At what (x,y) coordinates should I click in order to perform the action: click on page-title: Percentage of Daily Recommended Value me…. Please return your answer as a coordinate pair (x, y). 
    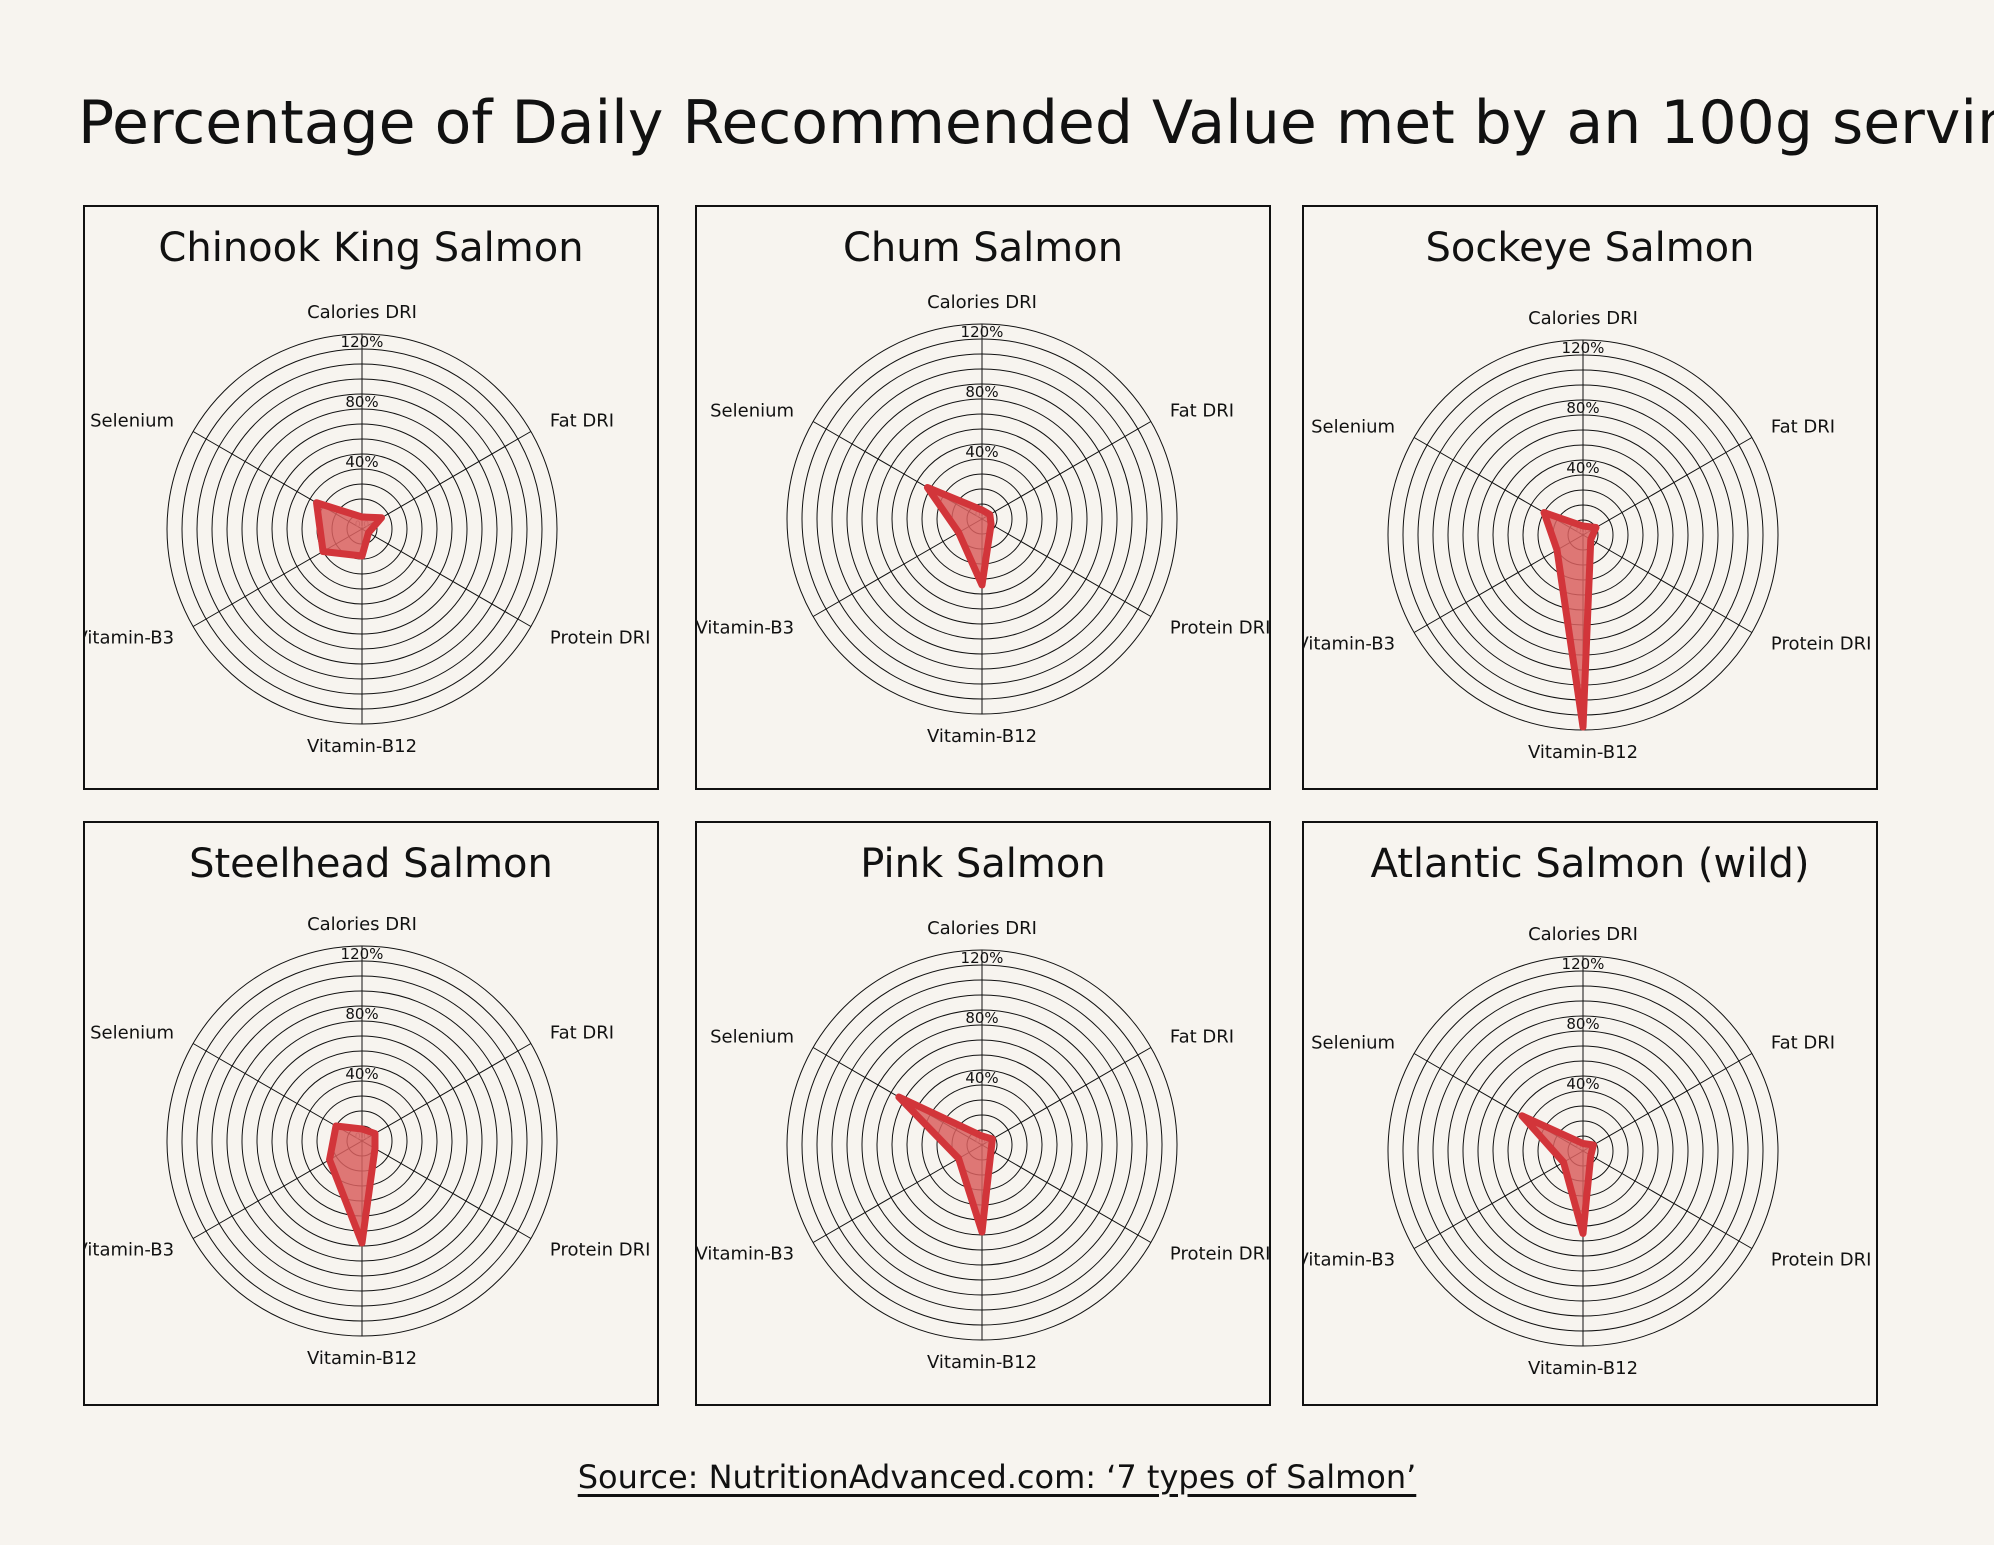
    Looking at the image, I should click on (1036, 123).